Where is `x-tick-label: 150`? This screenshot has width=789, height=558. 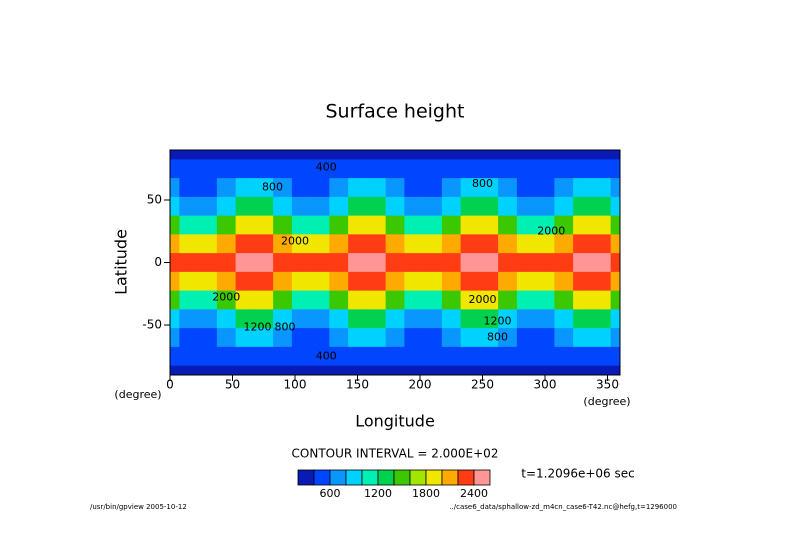
x-tick-label: 150 is located at coordinates (357, 385).